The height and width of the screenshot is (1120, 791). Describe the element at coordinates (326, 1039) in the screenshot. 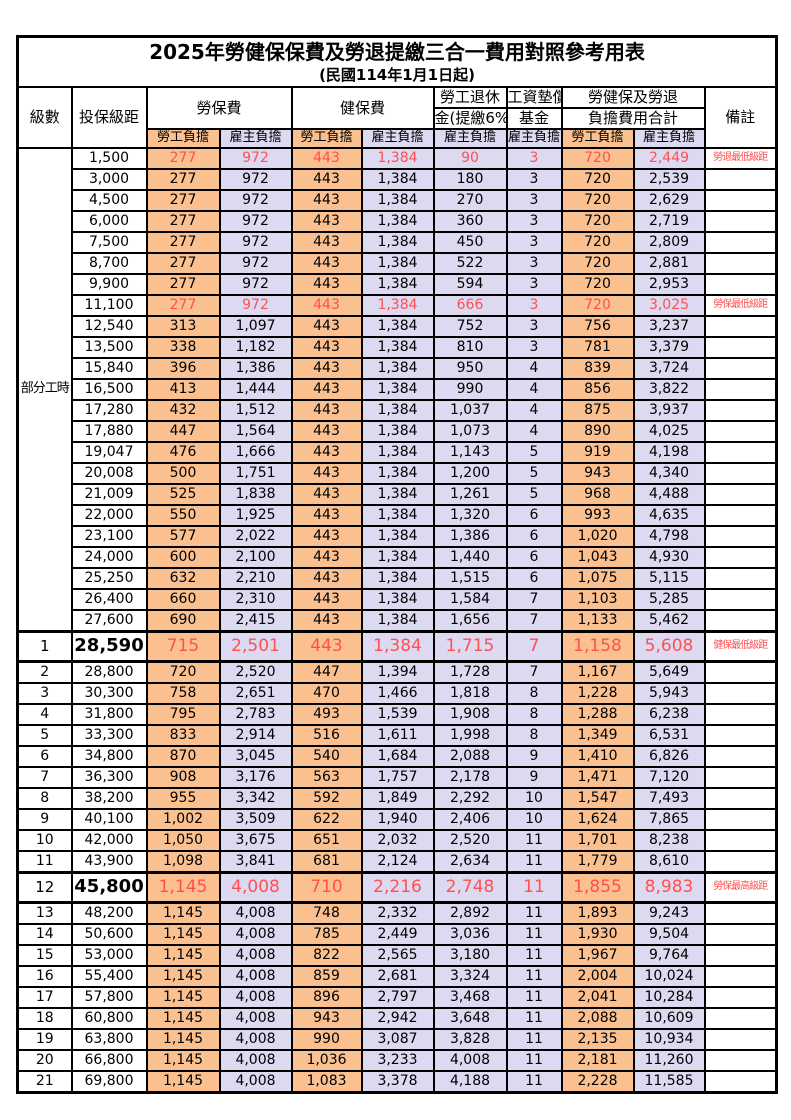

I see `cell-health-emp: 990` at that location.